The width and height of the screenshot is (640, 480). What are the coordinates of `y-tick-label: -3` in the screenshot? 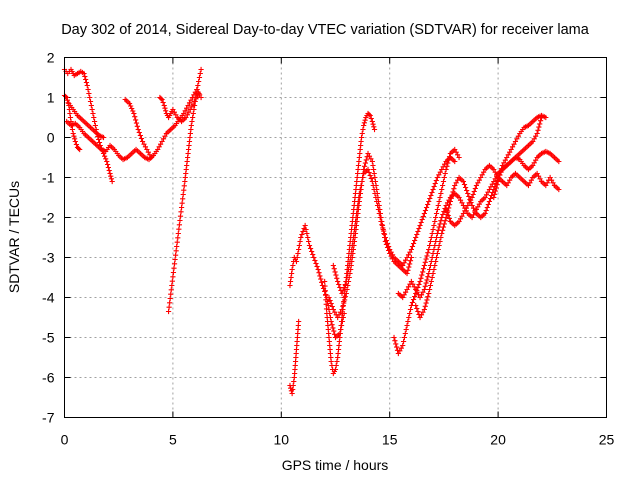 It's located at (48, 258).